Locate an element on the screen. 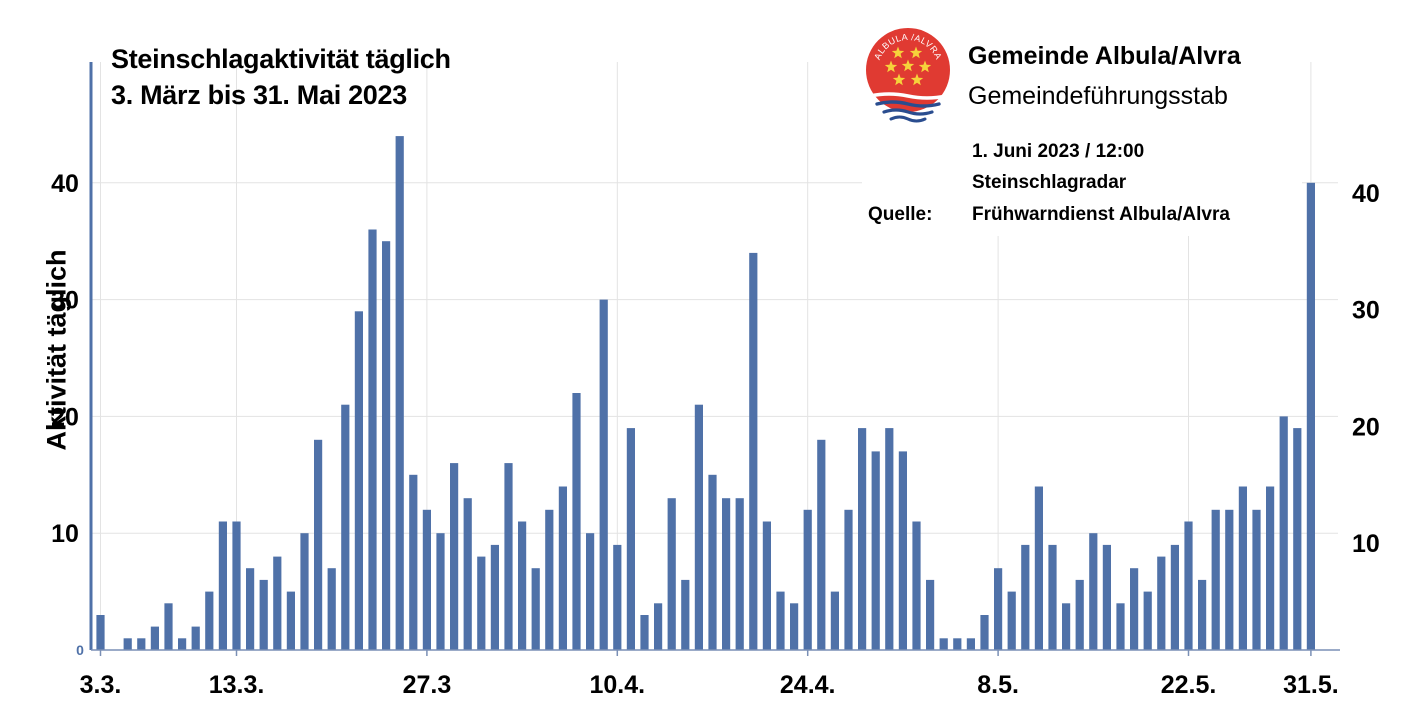  x-tick-label: 8.5. is located at coordinates (998, 685).